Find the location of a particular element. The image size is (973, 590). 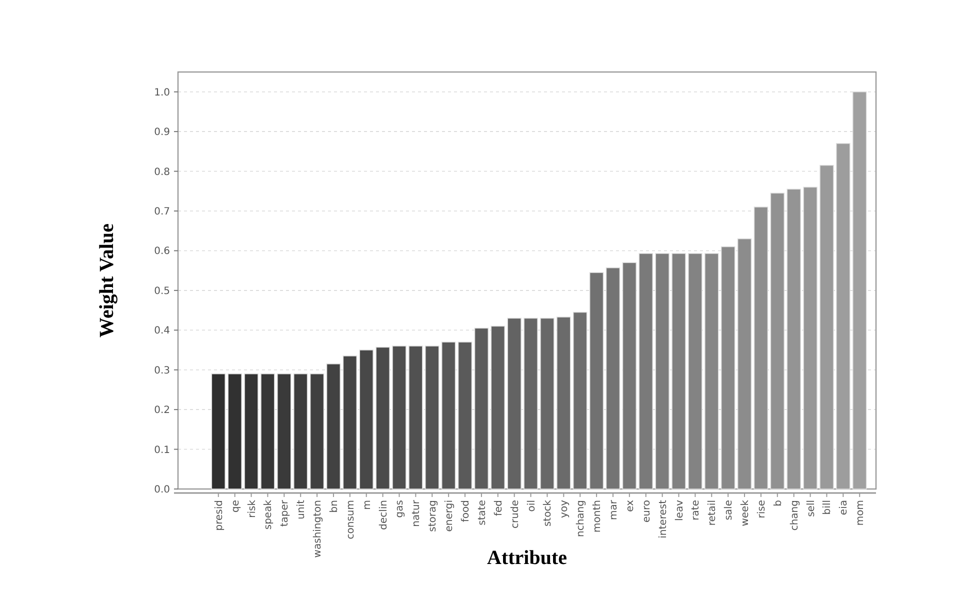

x-axis-title: Attribute is located at coordinates (527, 558).